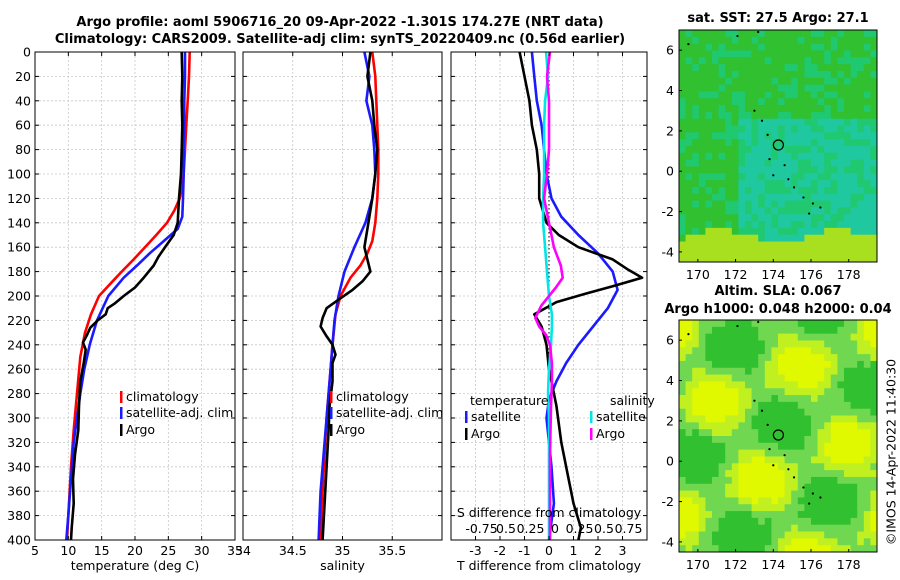 This screenshot has width=900, height=580. What do you see at coordinates (698, 274) in the screenshot?
I see `sat-sst-map-xtick-label: 170` at bounding box center [698, 274].